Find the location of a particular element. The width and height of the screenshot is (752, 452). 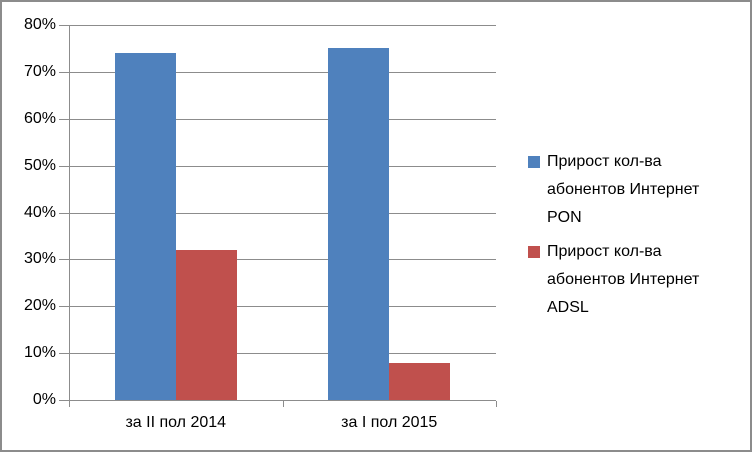

y-tick-label: 70% is located at coordinates (39, 71).